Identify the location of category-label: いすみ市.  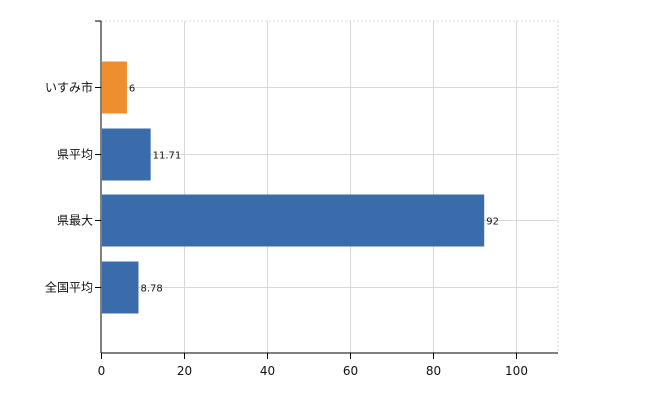
(69, 87).